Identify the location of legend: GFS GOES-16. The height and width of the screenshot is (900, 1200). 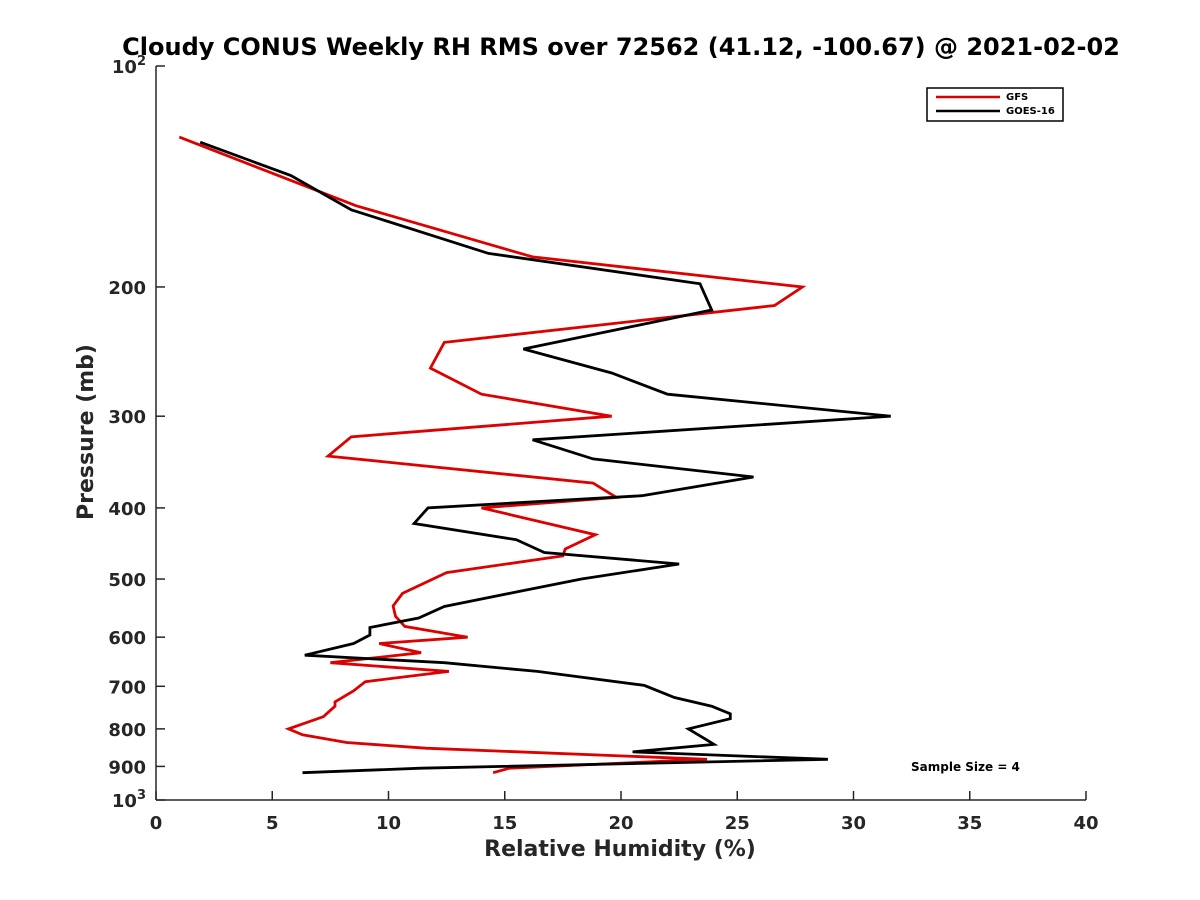
(995, 104).